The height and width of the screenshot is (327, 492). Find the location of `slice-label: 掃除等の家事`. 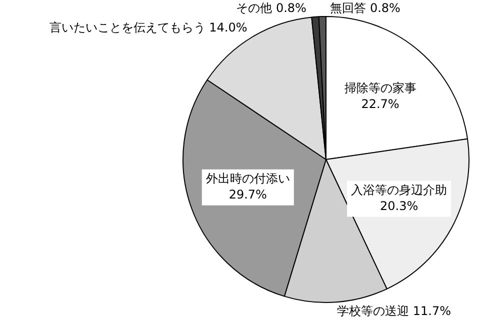

slice-label: 掃除等の家事 is located at coordinates (380, 87).